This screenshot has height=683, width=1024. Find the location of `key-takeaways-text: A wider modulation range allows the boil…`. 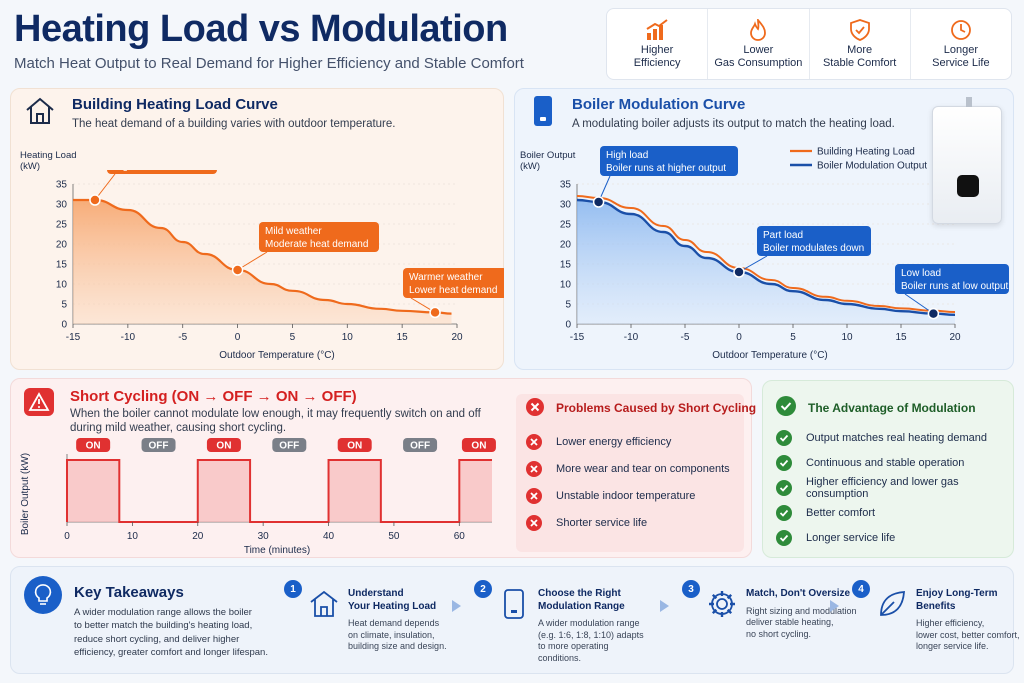

key-takeaways-text: A wider modulation range allows the boil… is located at coordinates (171, 633).